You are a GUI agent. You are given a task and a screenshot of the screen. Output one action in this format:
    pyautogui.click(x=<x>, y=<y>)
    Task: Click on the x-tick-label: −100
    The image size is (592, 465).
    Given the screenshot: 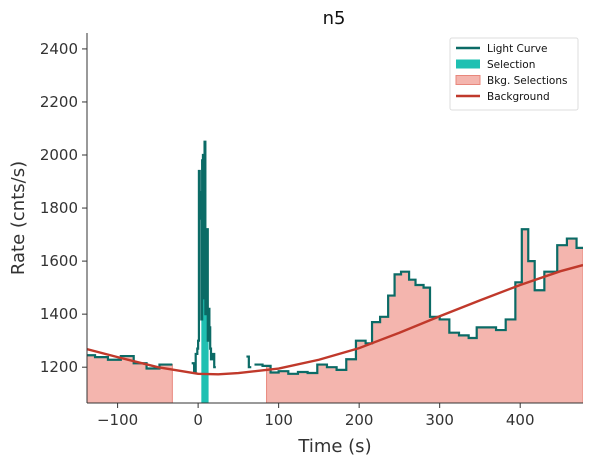 What is the action you would take?
    pyautogui.click(x=117, y=420)
    